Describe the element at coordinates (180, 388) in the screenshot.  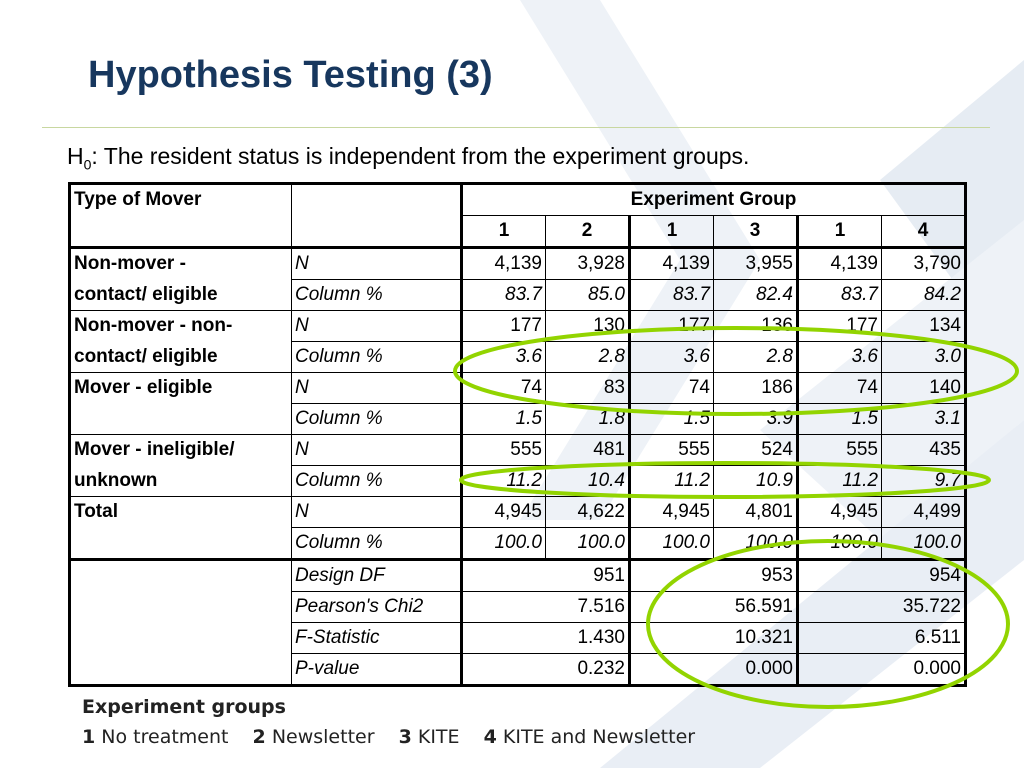
I see `row-category-label: Mover - eligible` at that location.